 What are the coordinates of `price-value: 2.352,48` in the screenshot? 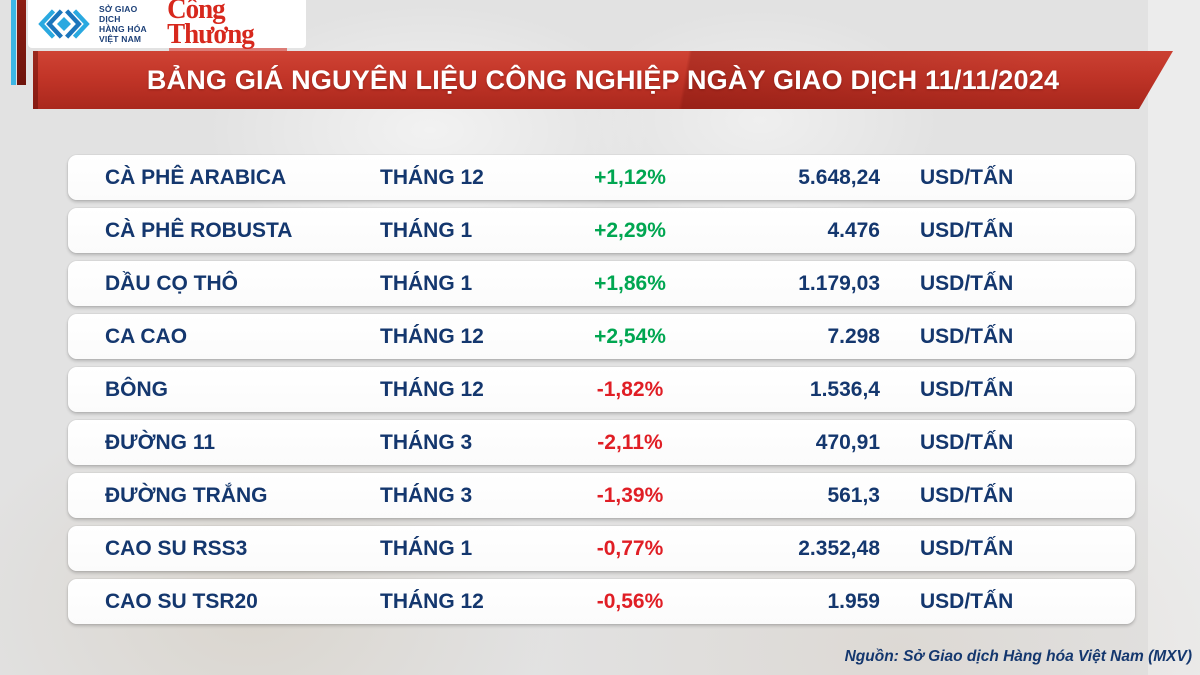 It's located at (839, 548).